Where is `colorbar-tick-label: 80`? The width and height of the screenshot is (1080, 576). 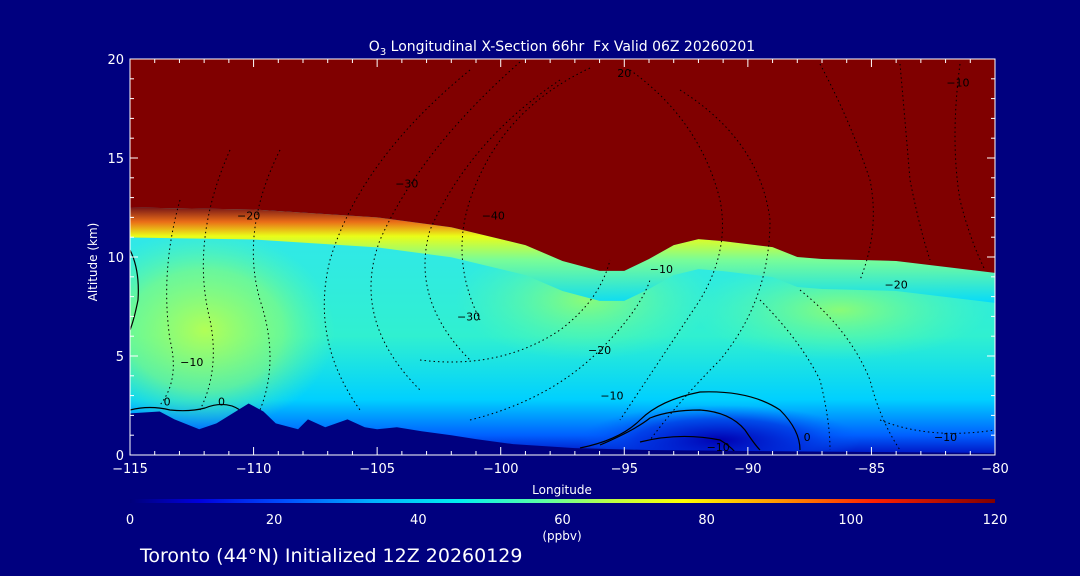
colorbar-tick-label: 80 is located at coordinates (706, 520).